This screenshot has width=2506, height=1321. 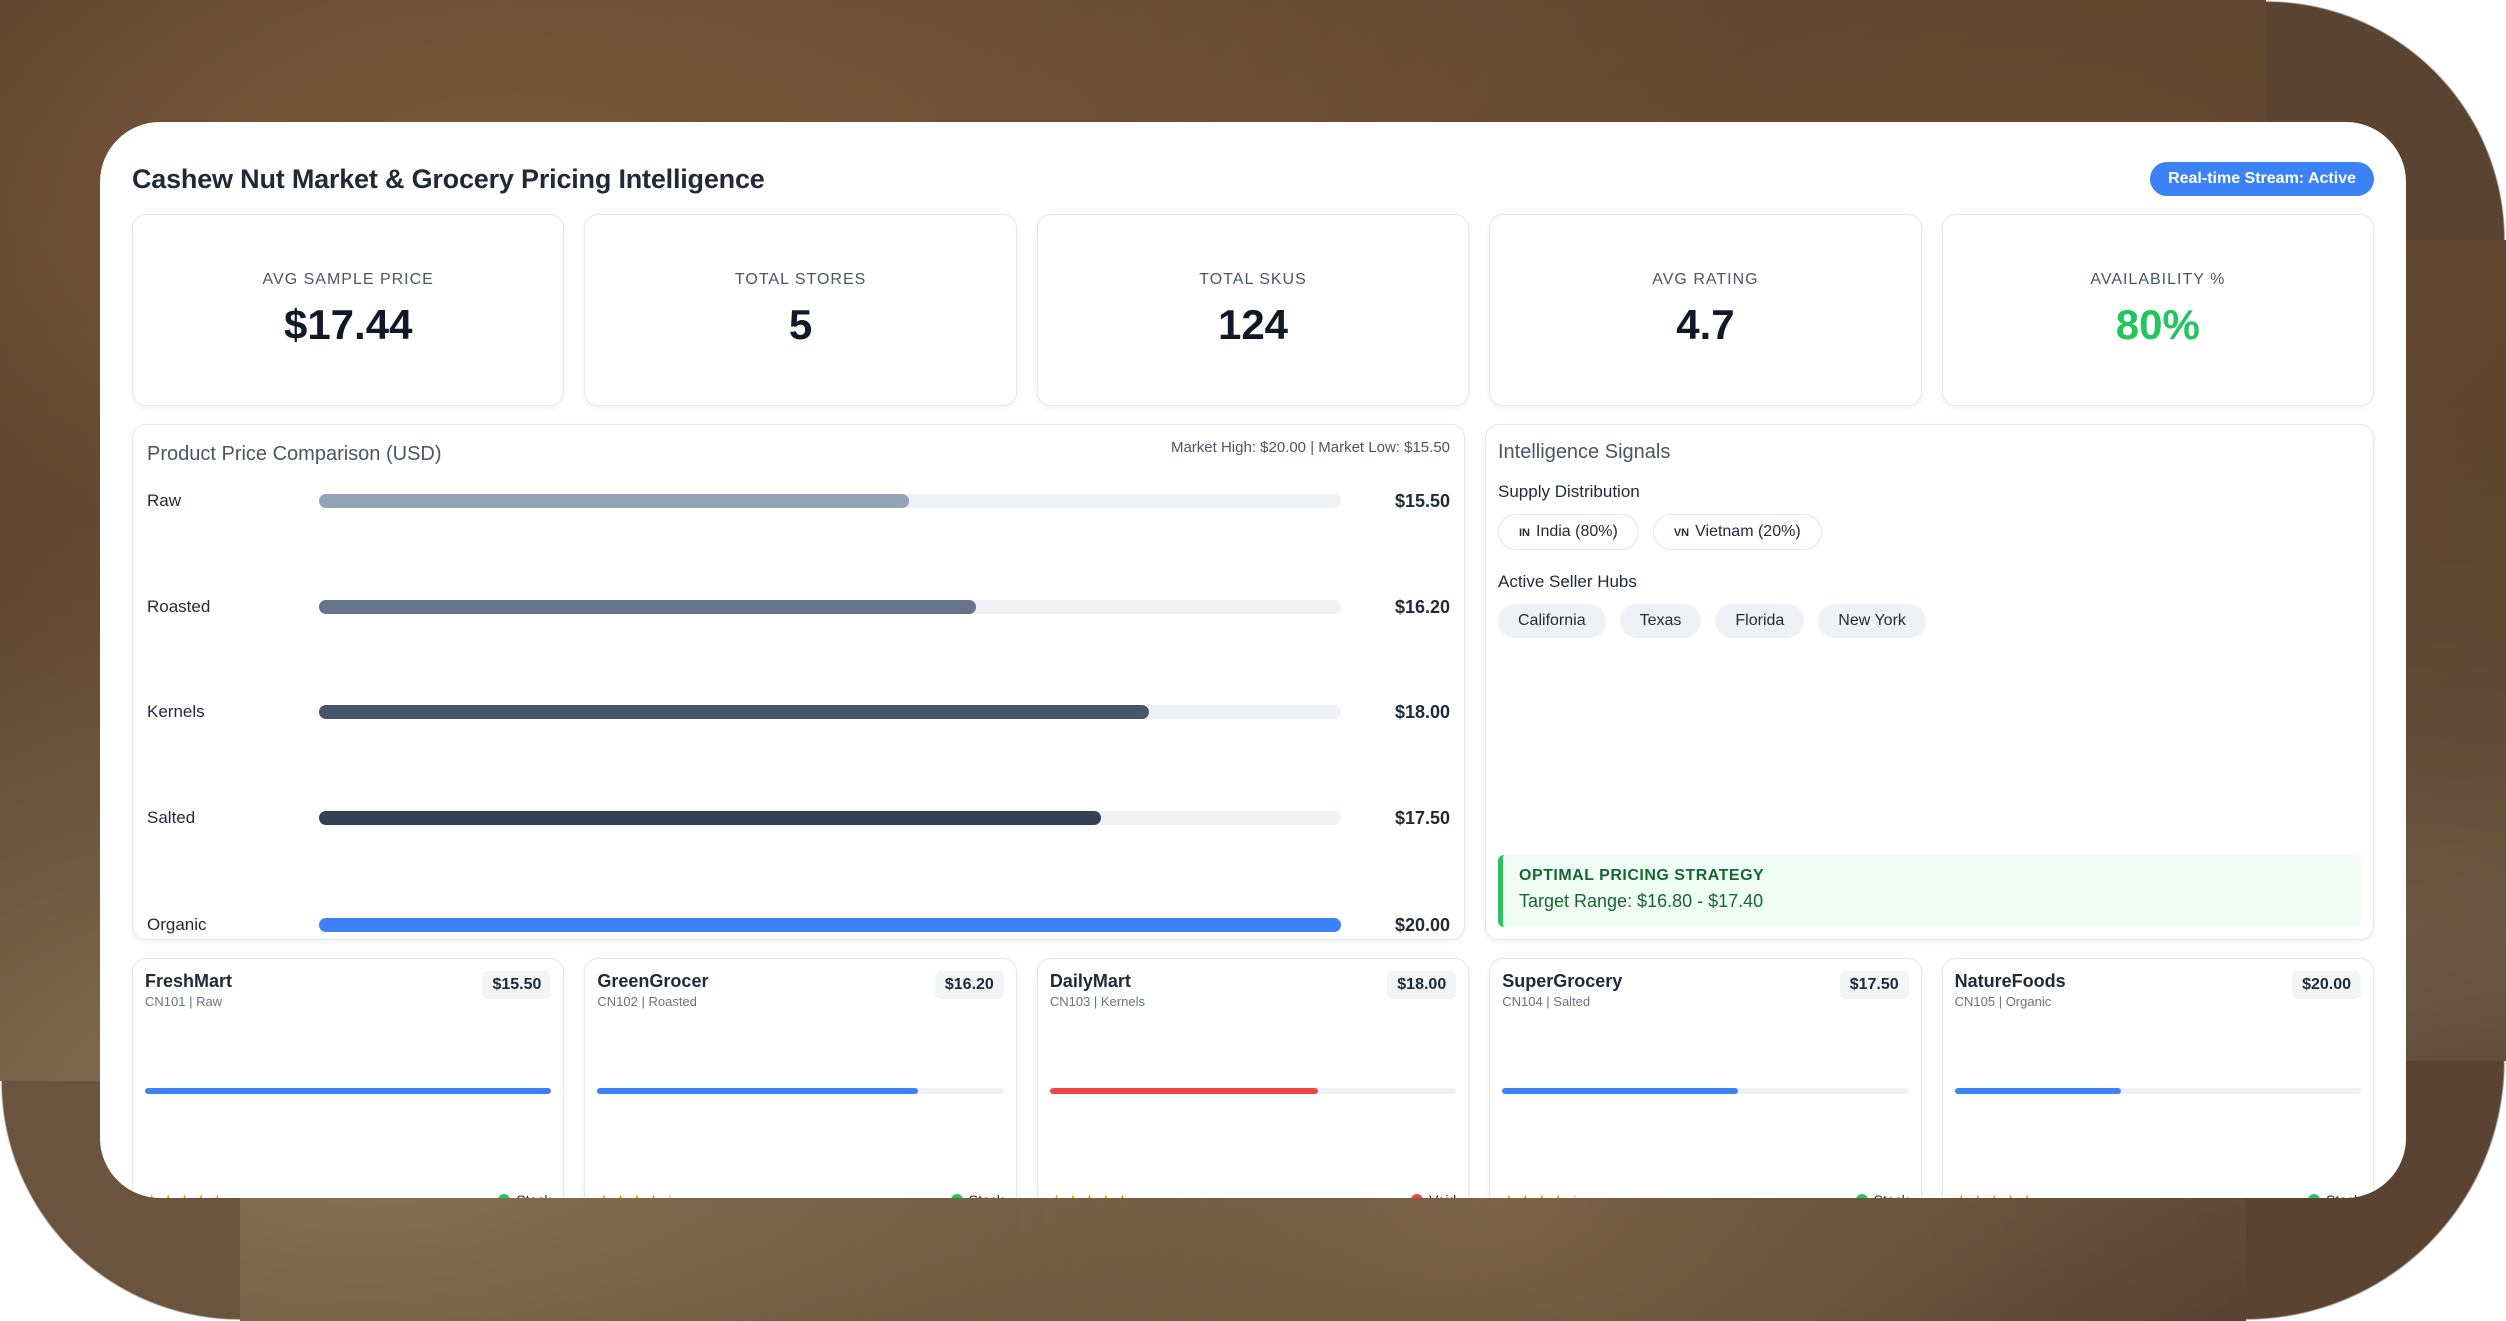 I want to click on supply-chips: IN India (80%) VN Vietnam (20%), so click(x=1929, y=532).